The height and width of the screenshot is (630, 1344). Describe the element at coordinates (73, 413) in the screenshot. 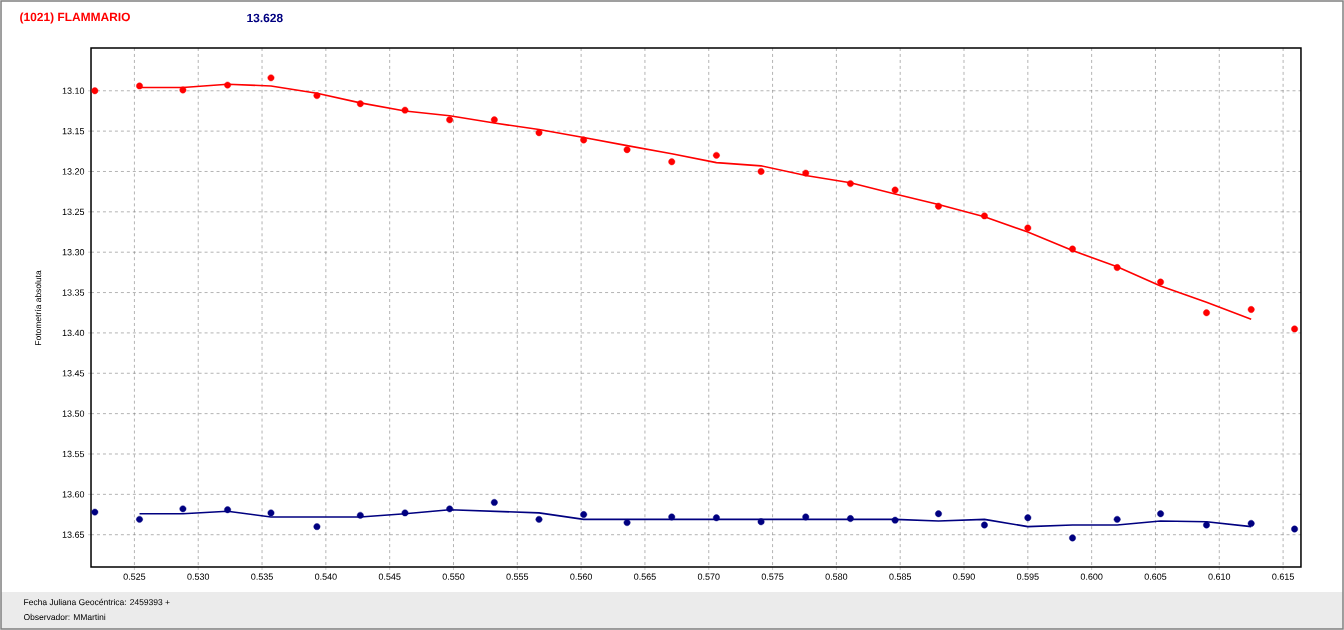

I see `y-tick-label: 13.50` at that location.